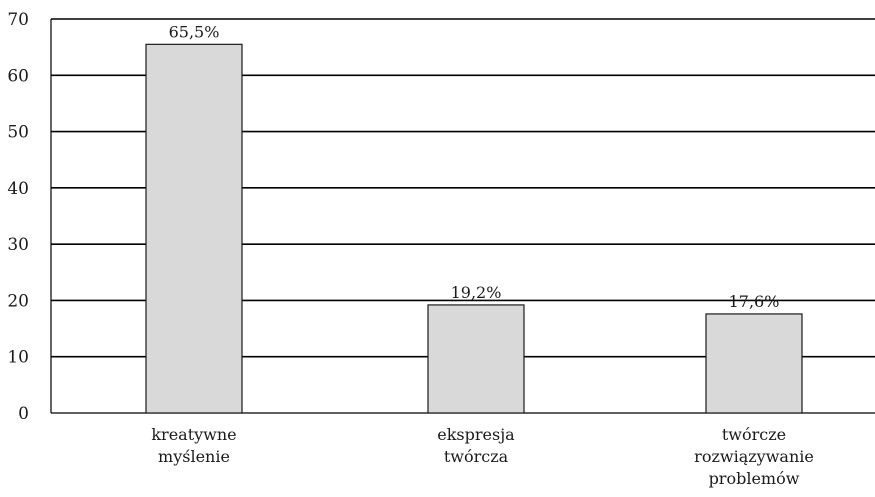 The height and width of the screenshot is (497, 875). Describe the element at coordinates (23, 414) in the screenshot. I see `y-tick-label: 0` at that location.